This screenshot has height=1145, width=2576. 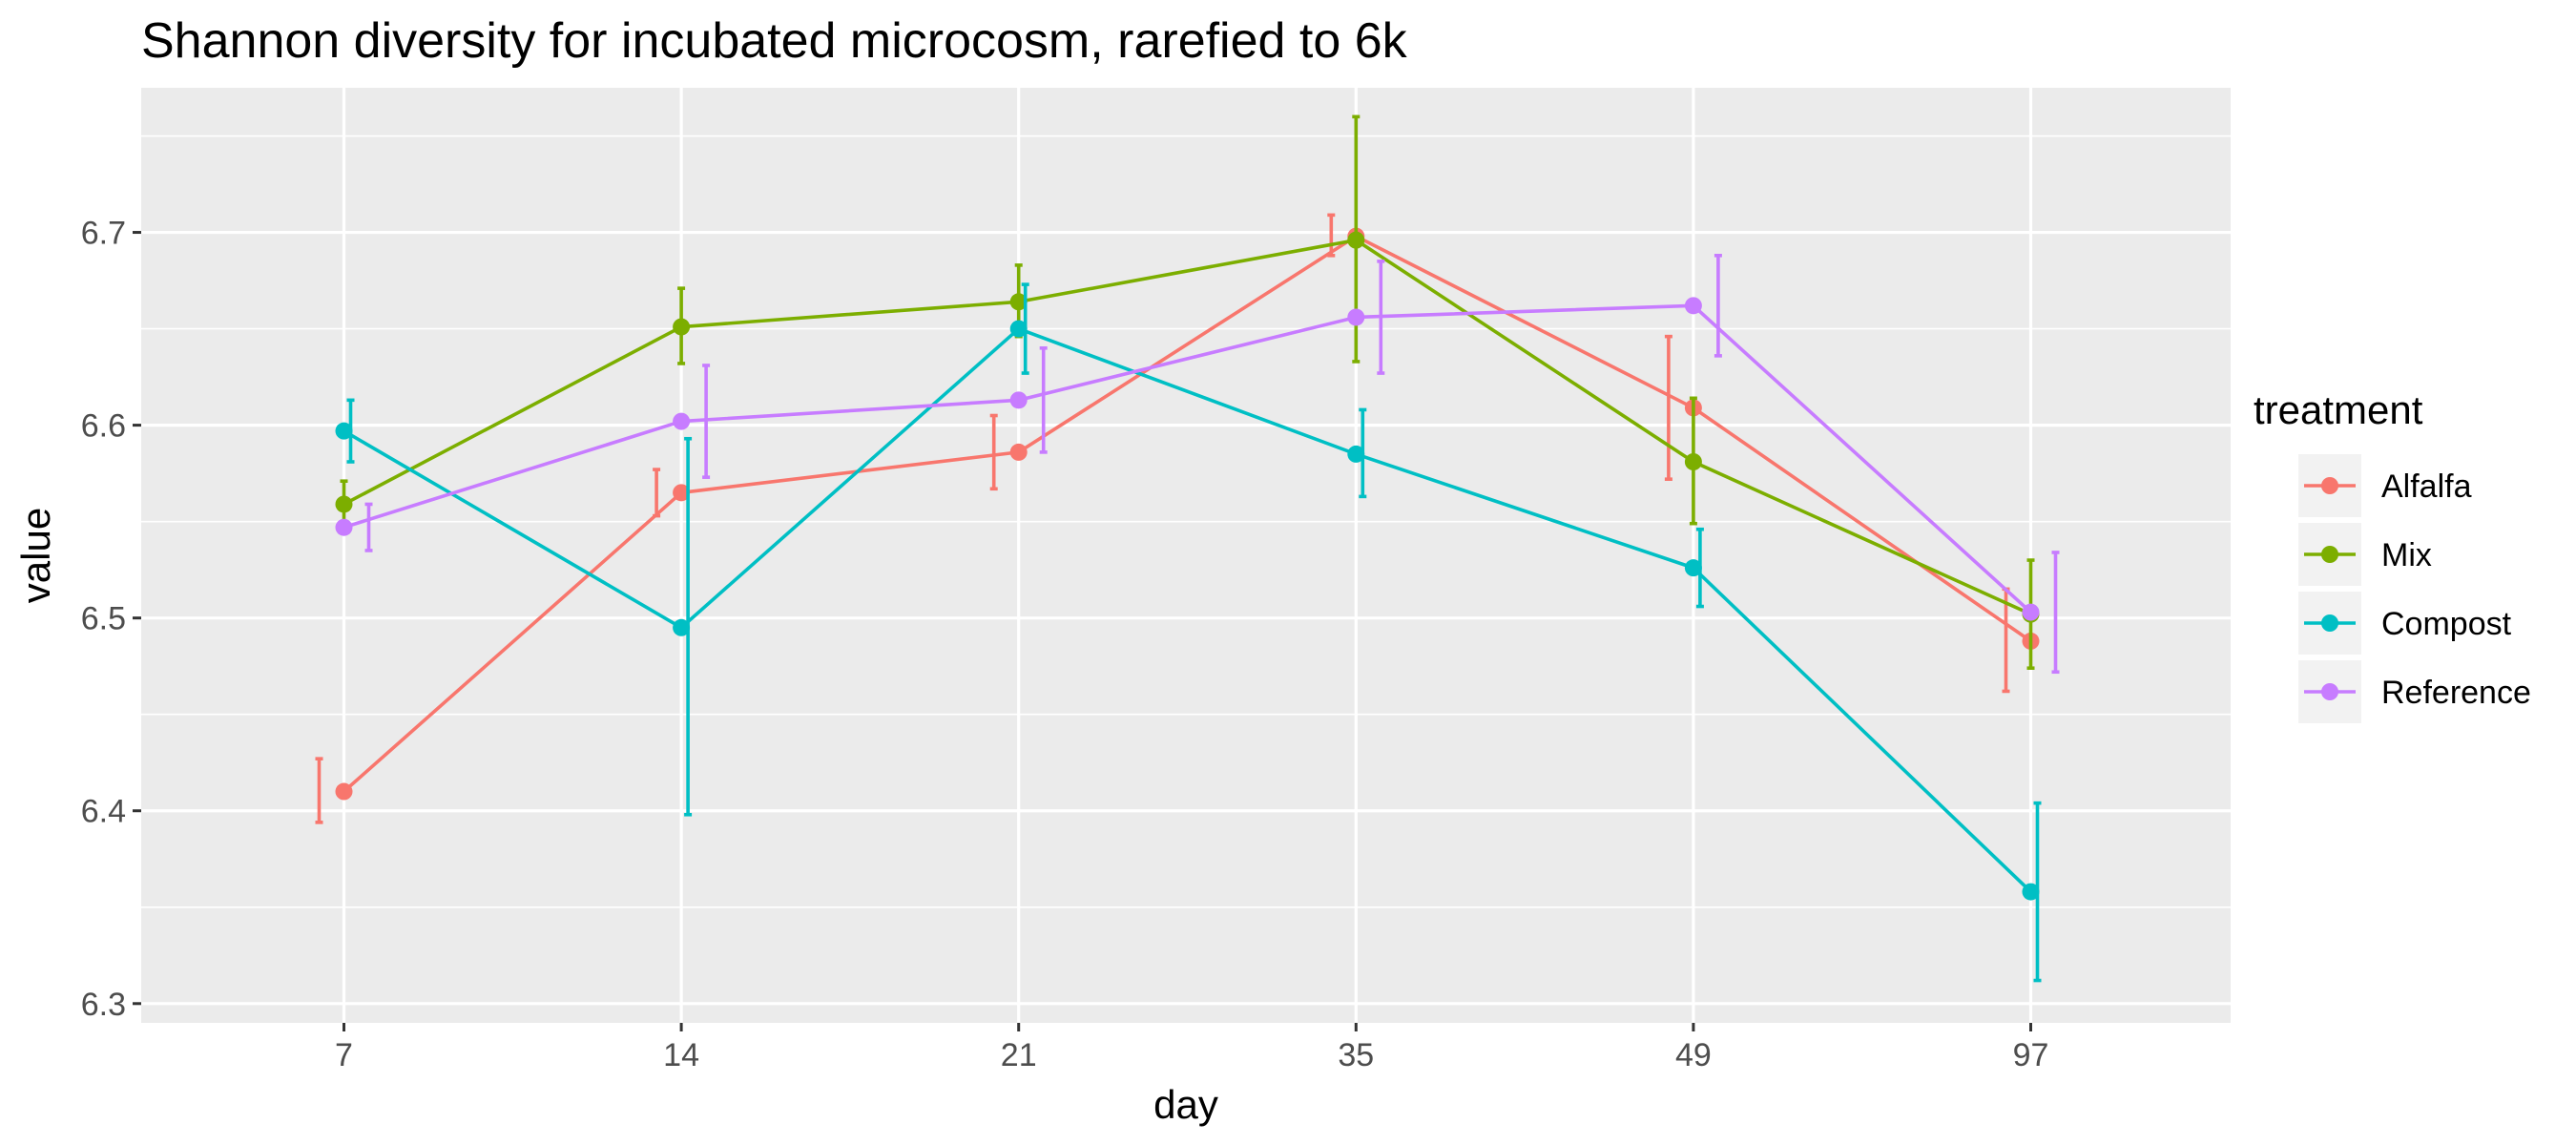 What do you see at coordinates (2456, 693) in the screenshot?
I see `legend-label: Reference` at bounding box center [2456, 693].